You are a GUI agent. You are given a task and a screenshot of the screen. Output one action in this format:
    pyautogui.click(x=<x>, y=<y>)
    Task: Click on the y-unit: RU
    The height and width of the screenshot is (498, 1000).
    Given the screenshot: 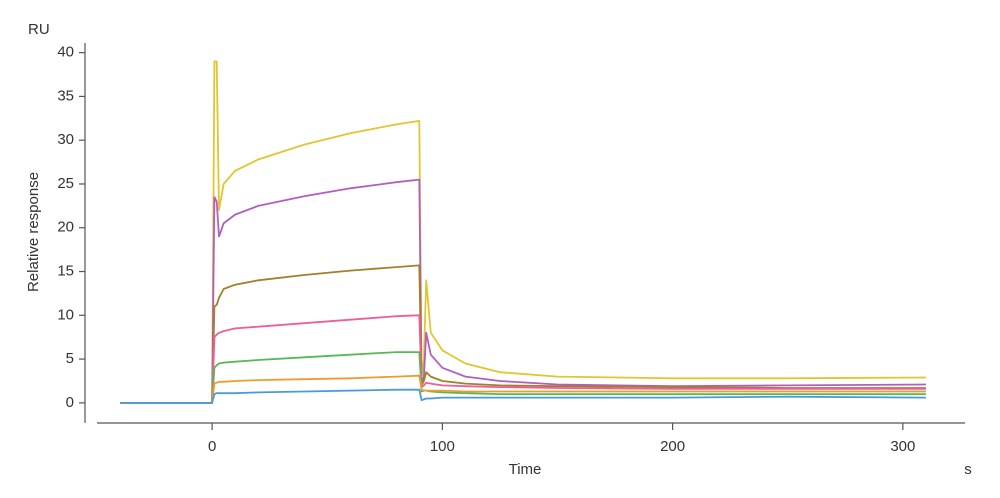 What is the action you would take?
    pyautogui.click(x=39, y=29)
    